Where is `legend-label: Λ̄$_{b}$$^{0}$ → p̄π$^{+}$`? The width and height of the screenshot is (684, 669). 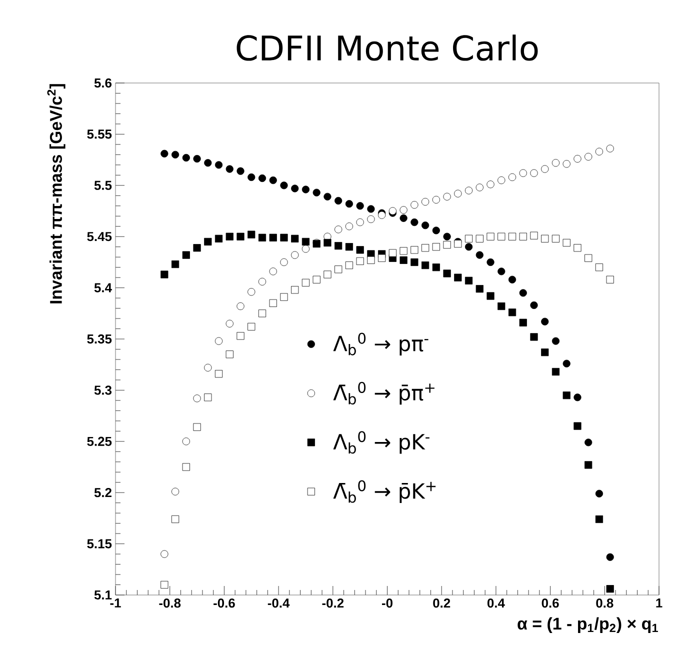 legend-label: Λ̄$_{b}$$^{0}$ → p̄π$^{+}$ is located at coordinates (383, 393).